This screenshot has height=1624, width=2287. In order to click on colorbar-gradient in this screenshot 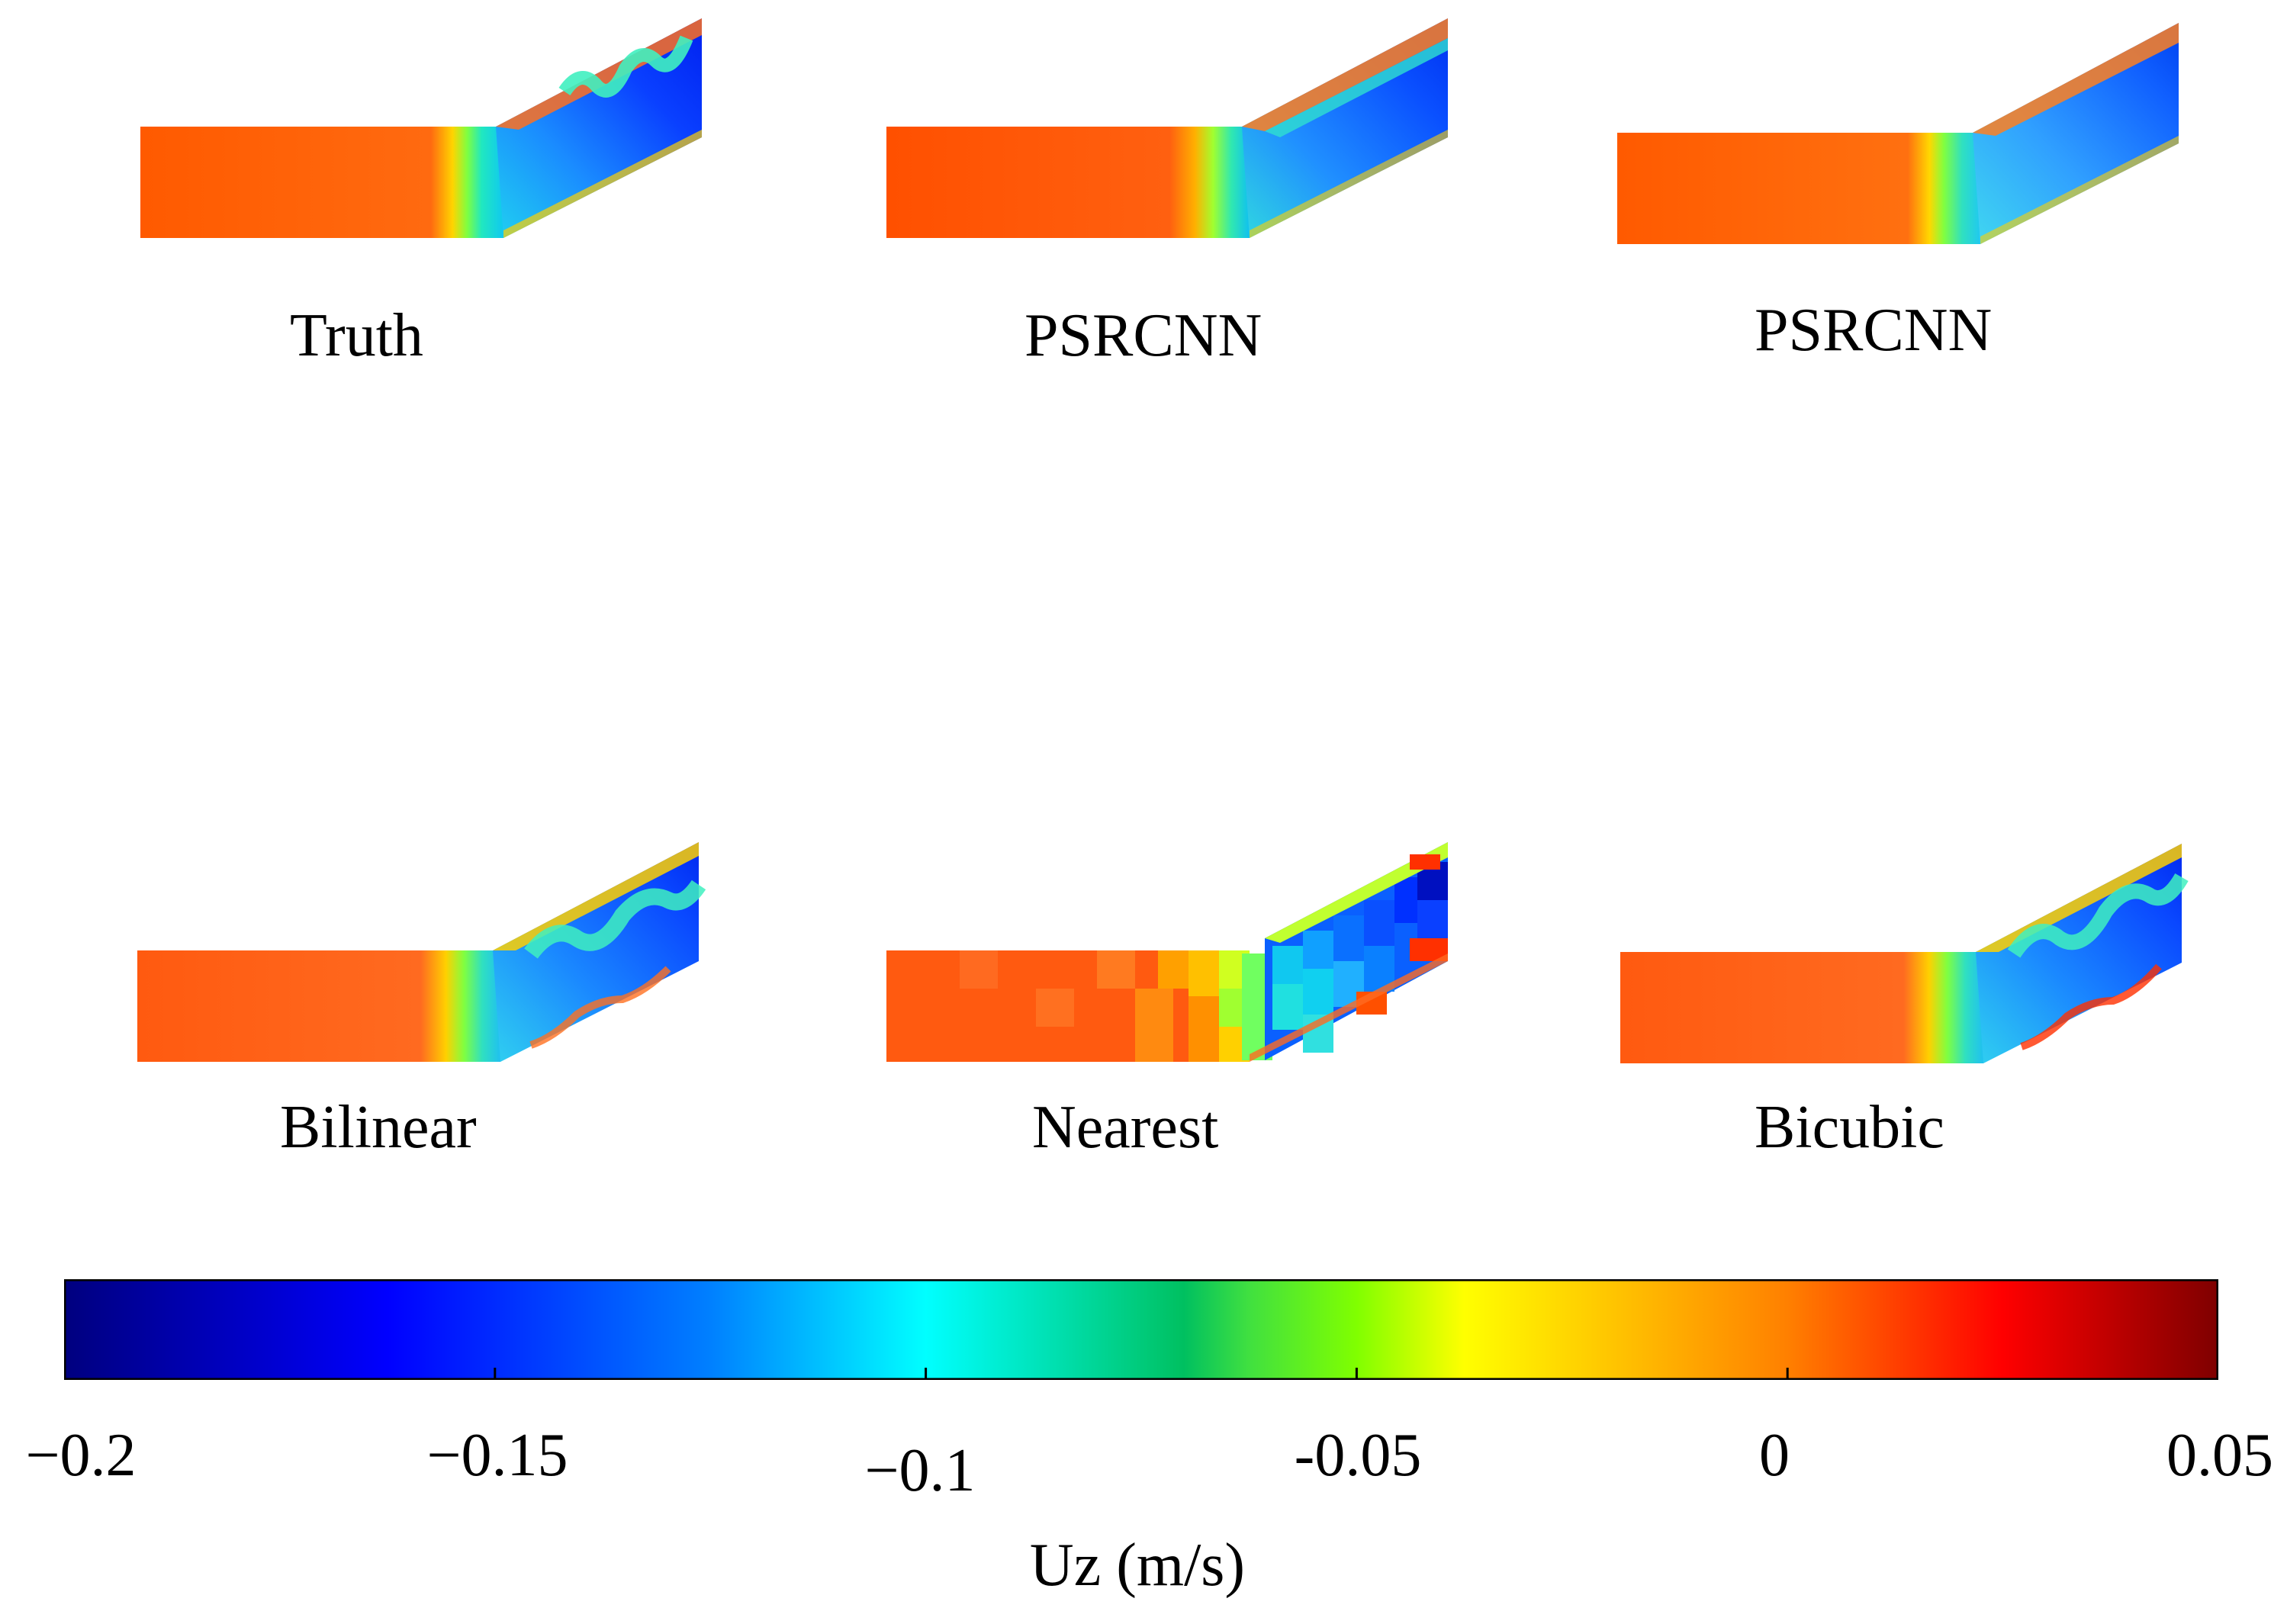, I will do `click(1141, 1329)`.